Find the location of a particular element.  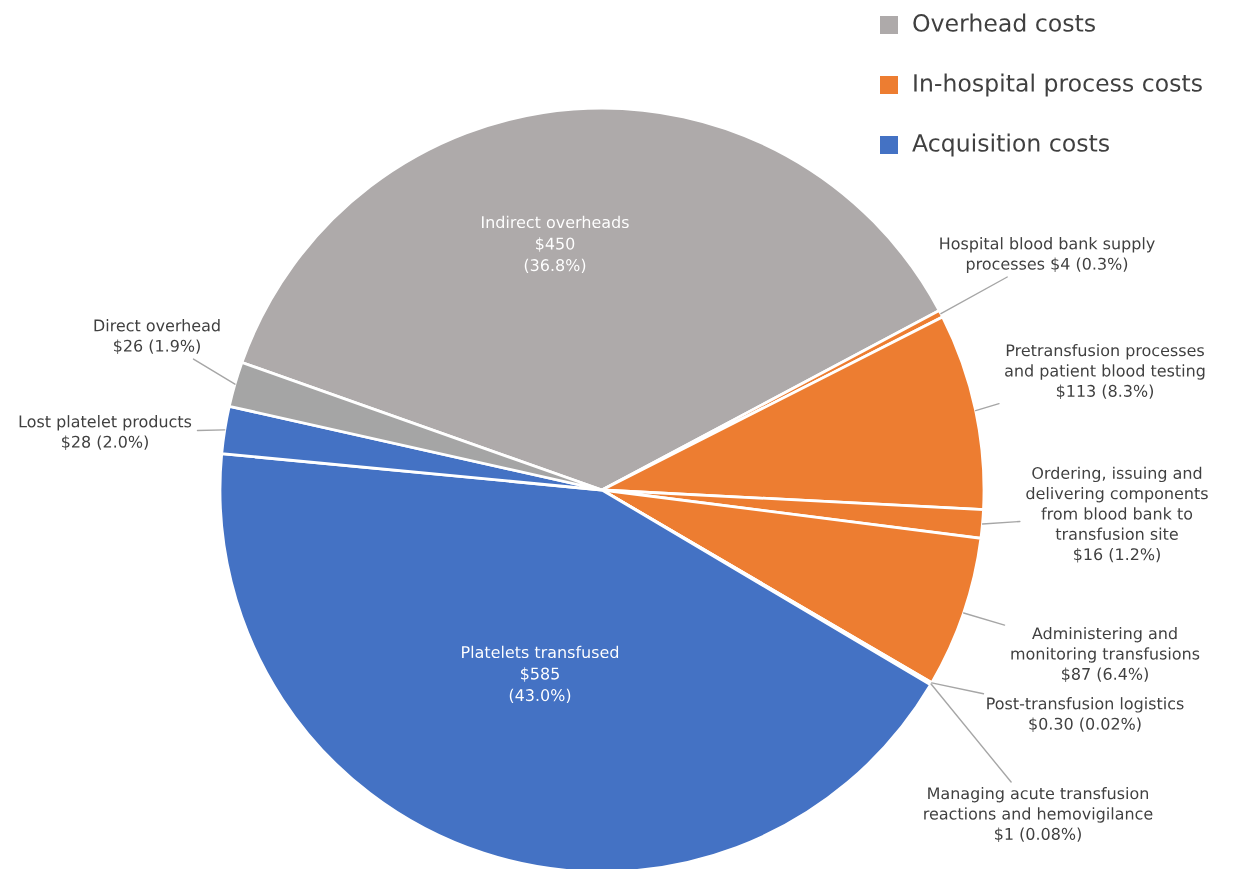

slice-label: Pretransfusion processes and patient blood testing is located at coordinates (1105, 361).